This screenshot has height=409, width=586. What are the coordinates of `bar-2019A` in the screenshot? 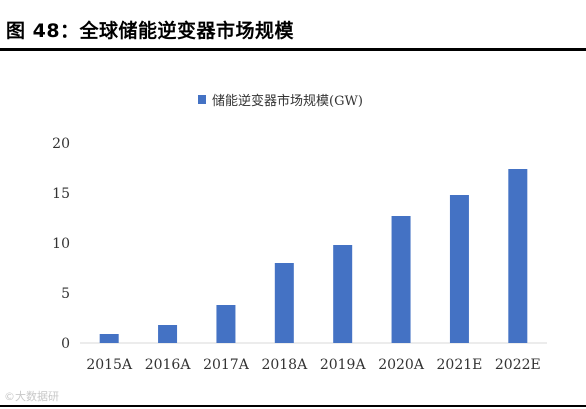 It's located at (343, 294).